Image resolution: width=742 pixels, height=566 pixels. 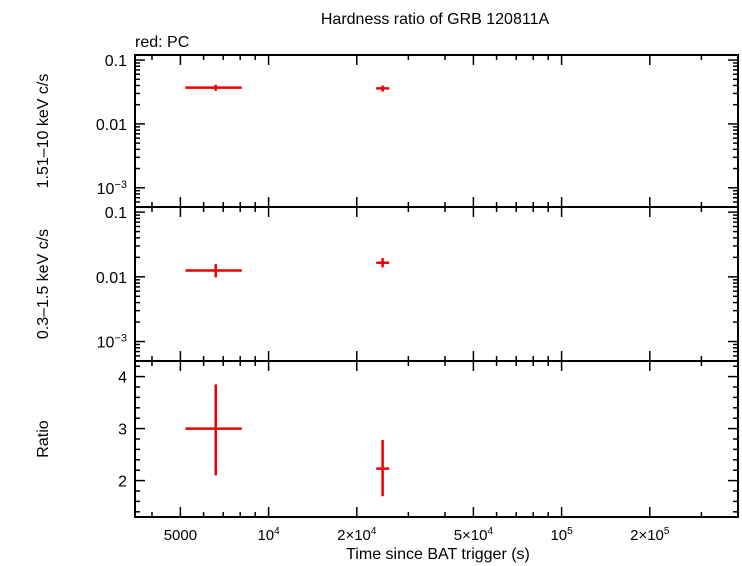 I want to click on panel-2-ytick-label-text: 0.01, so click(x=111, y=278).